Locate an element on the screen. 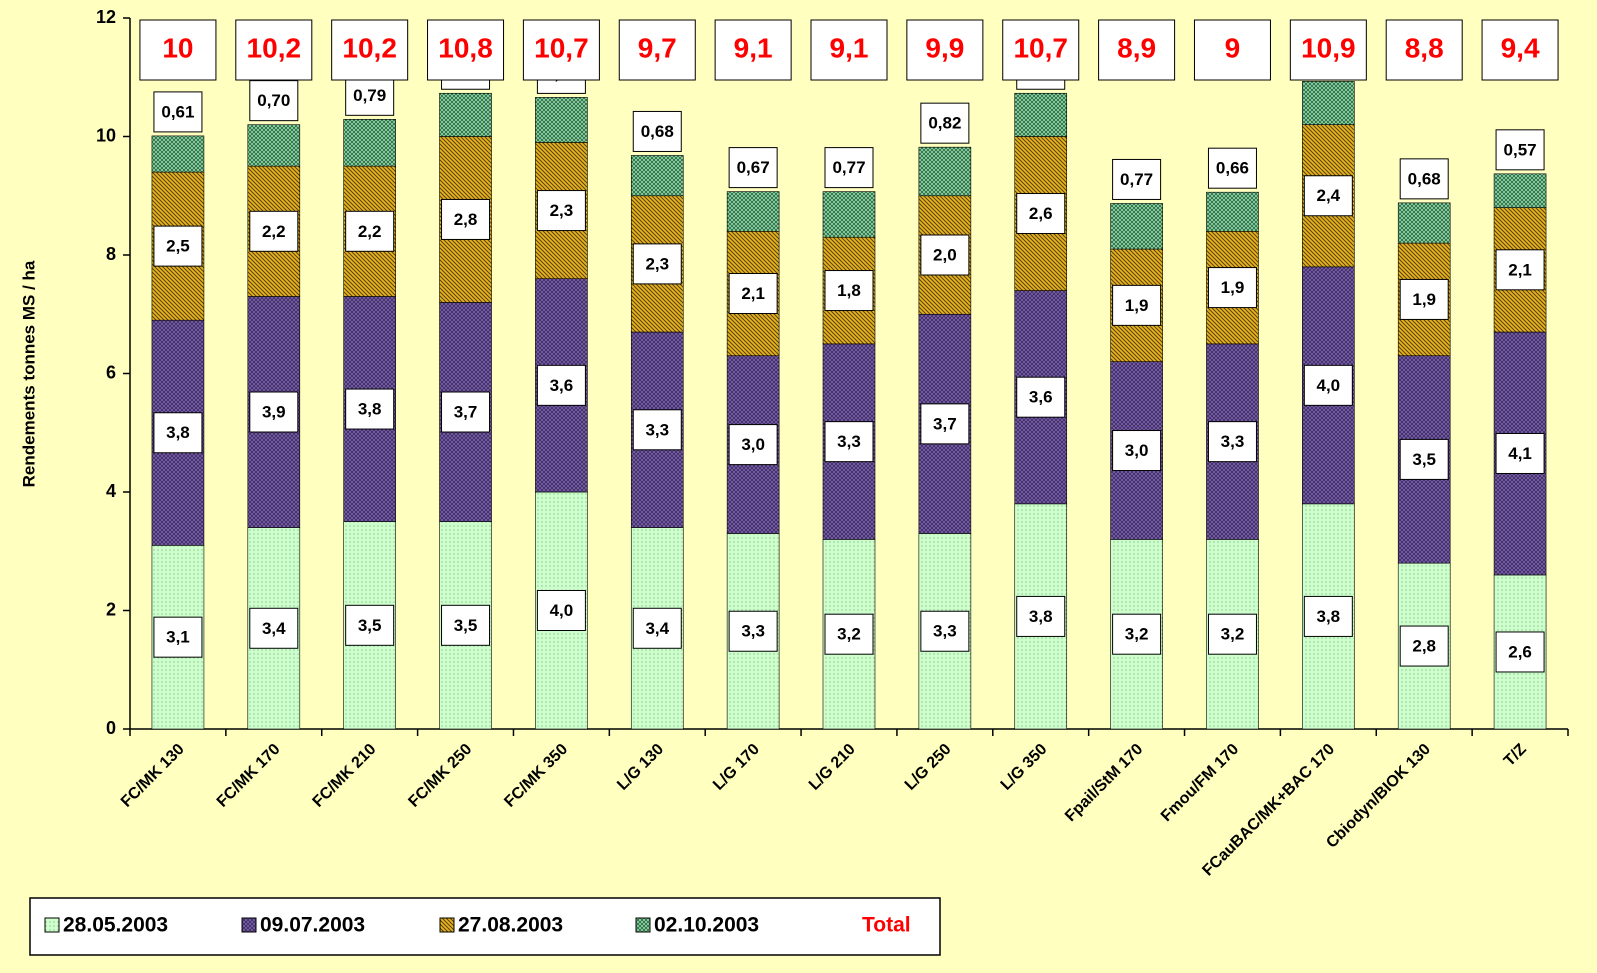  data-label: 0,68 is located at coordinates (657, 131).